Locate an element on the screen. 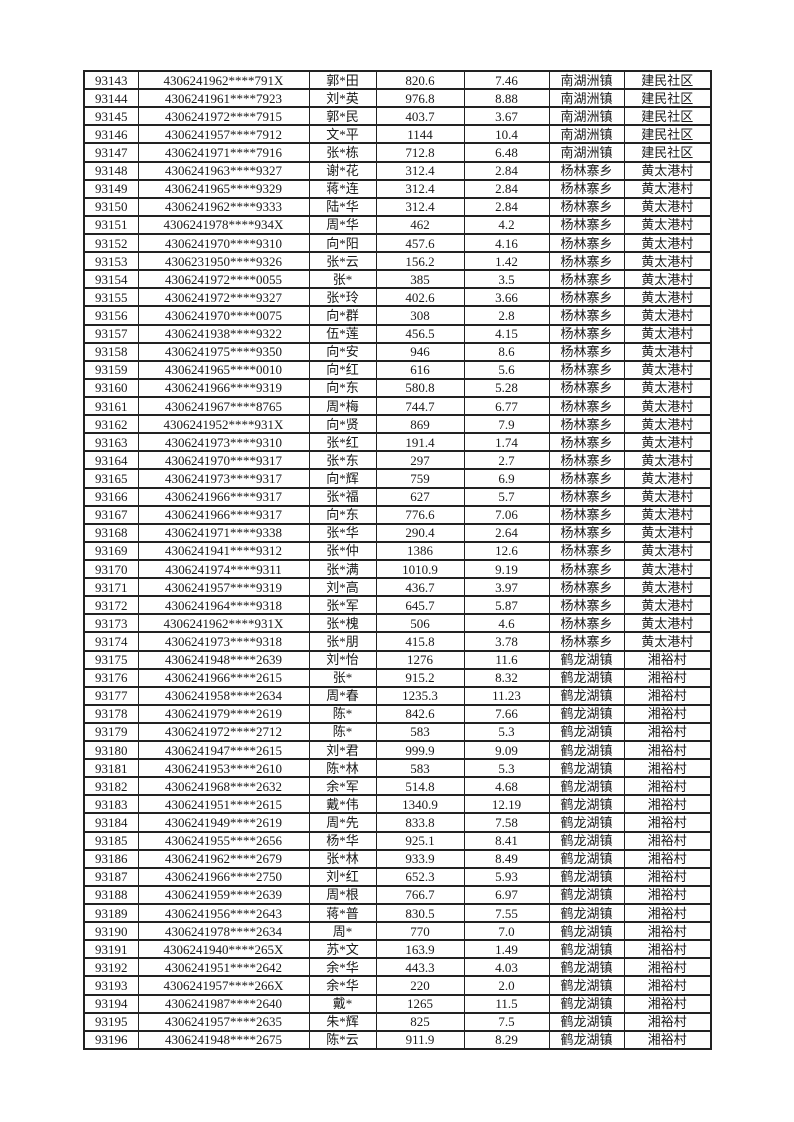 Image resolution: width=794 pixels, height=1122 pixels. cell-amount: 1265 is located at coordinates (420, 1003).